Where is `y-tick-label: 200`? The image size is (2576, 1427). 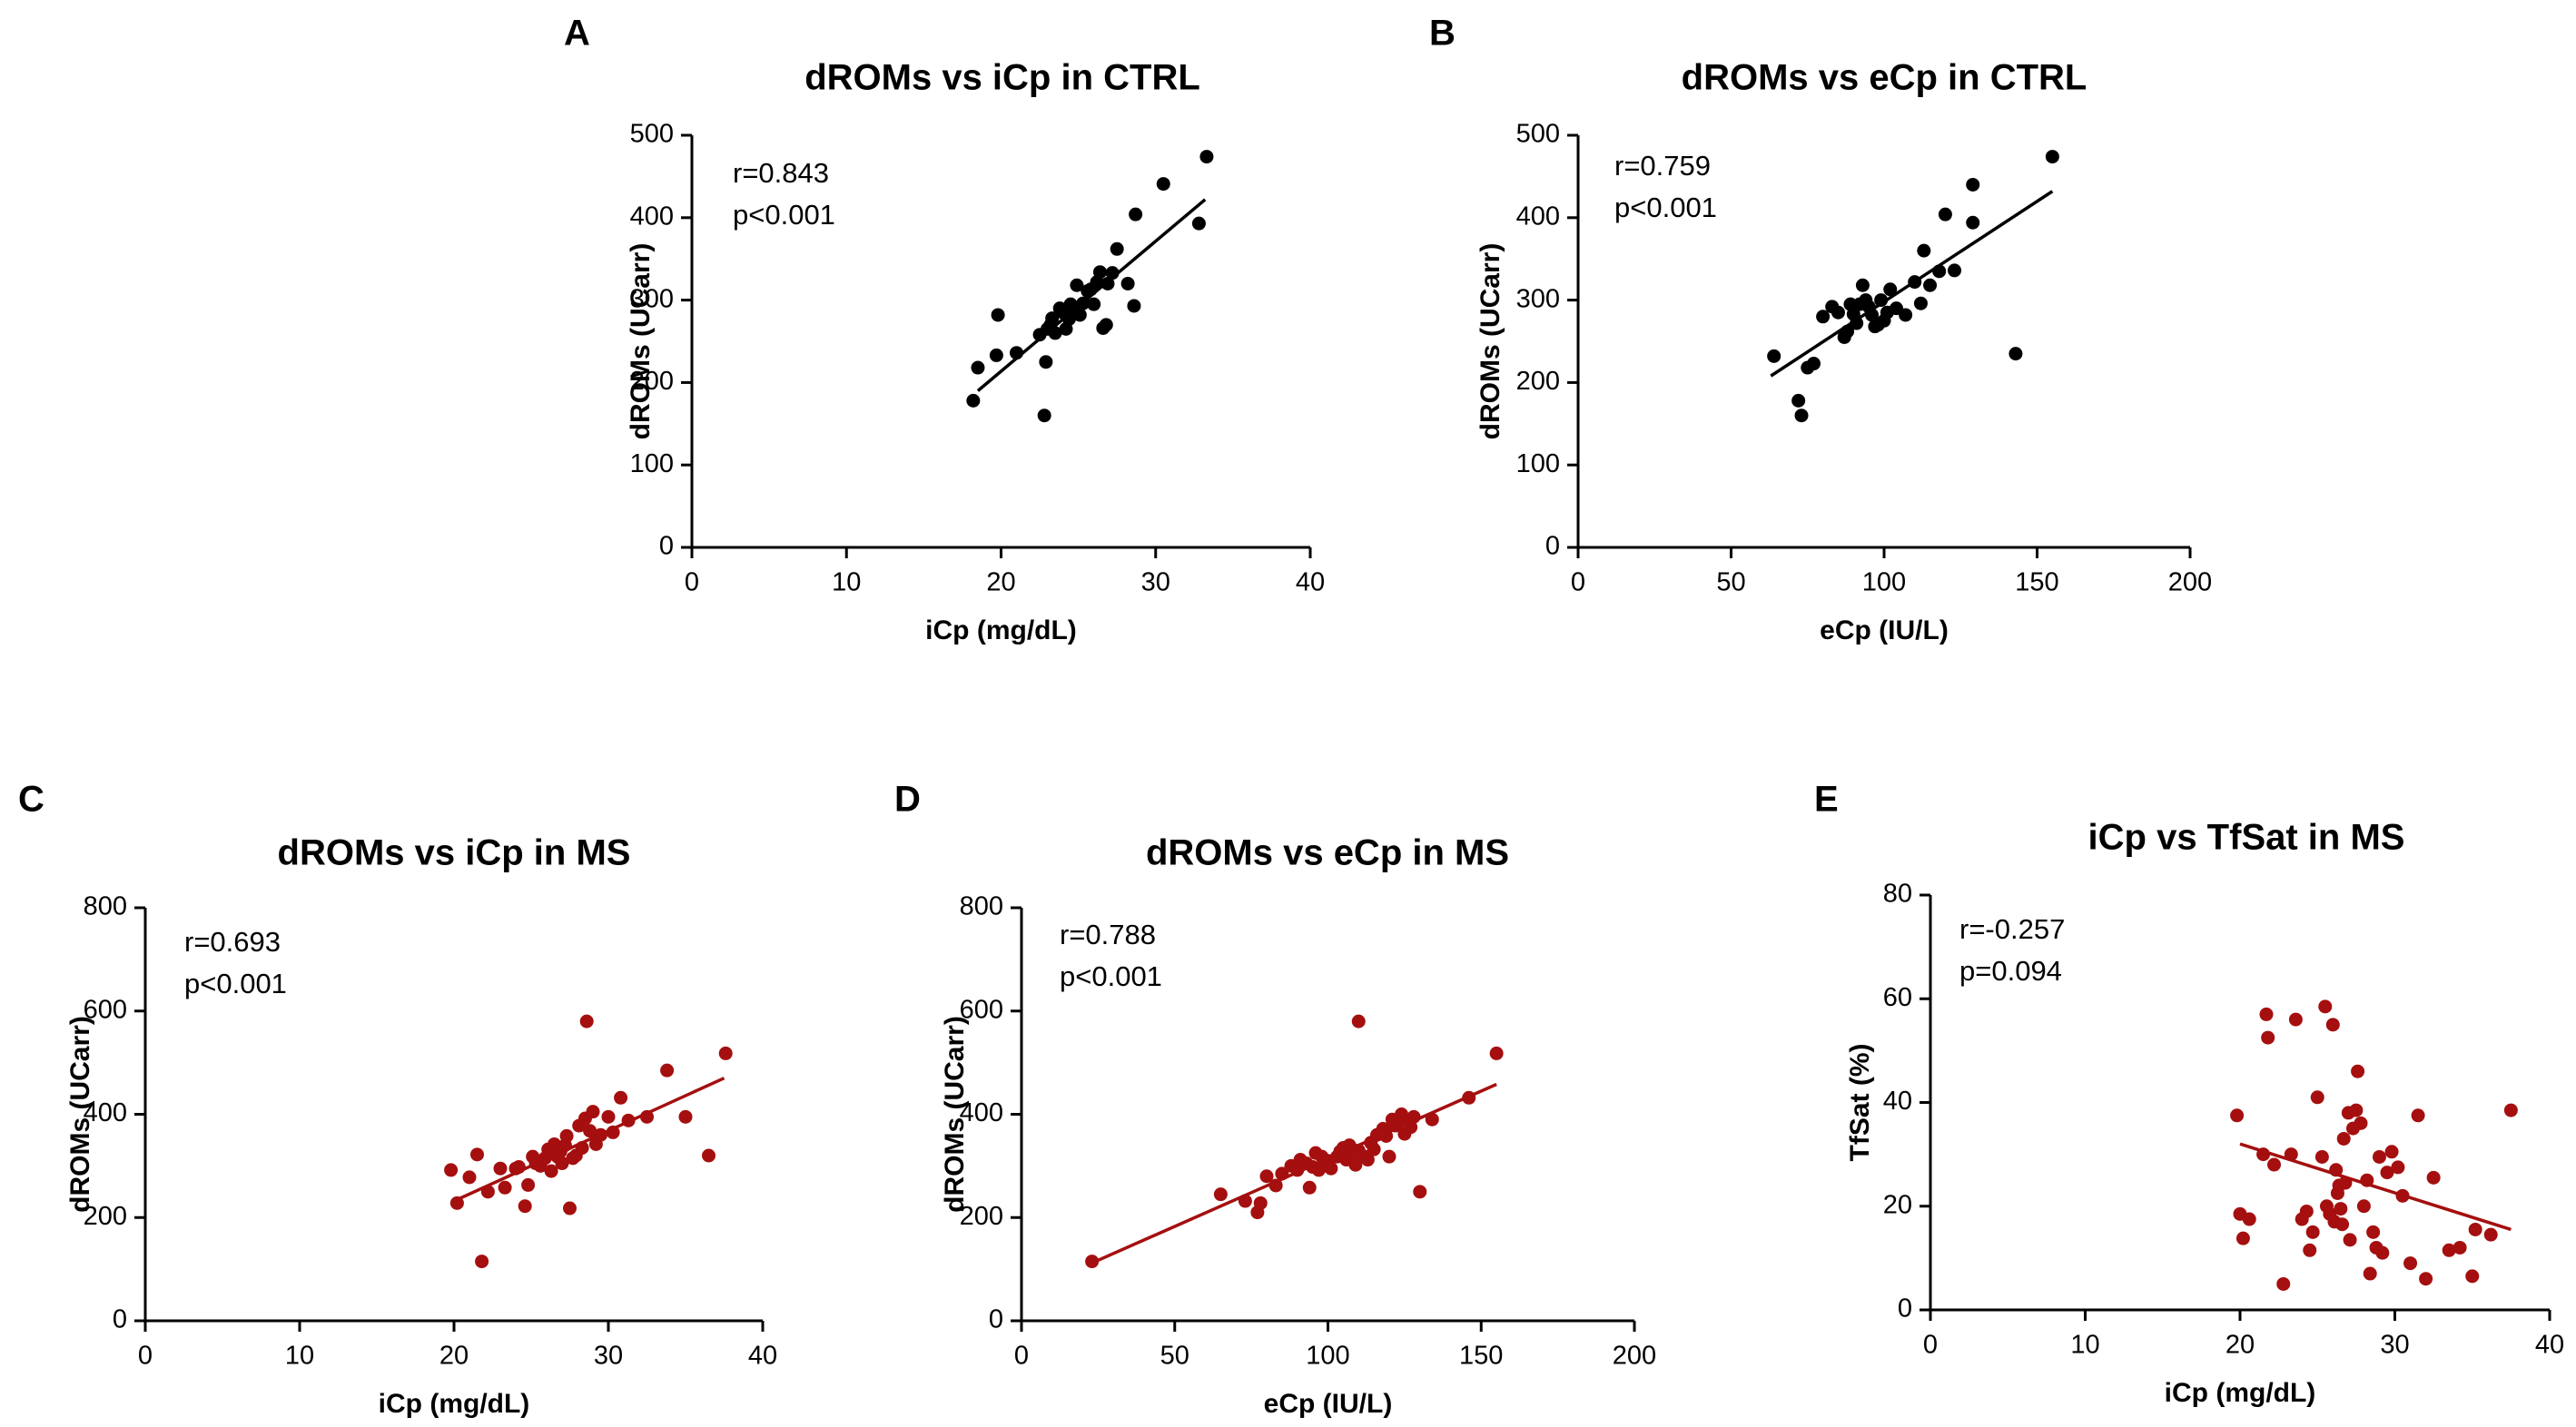
y-tick-label: 200 is located at coordinates (981, 1216).